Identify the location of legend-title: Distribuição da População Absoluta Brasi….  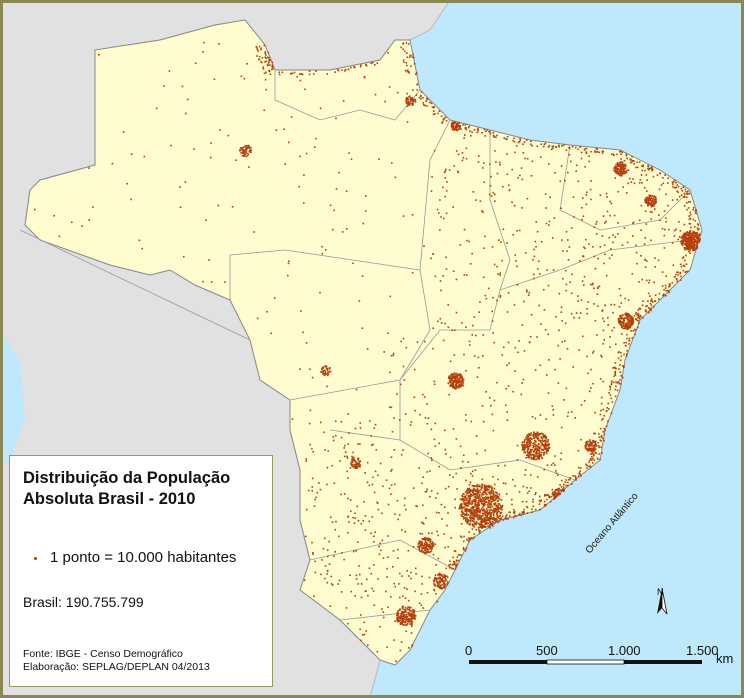
(126, 489).